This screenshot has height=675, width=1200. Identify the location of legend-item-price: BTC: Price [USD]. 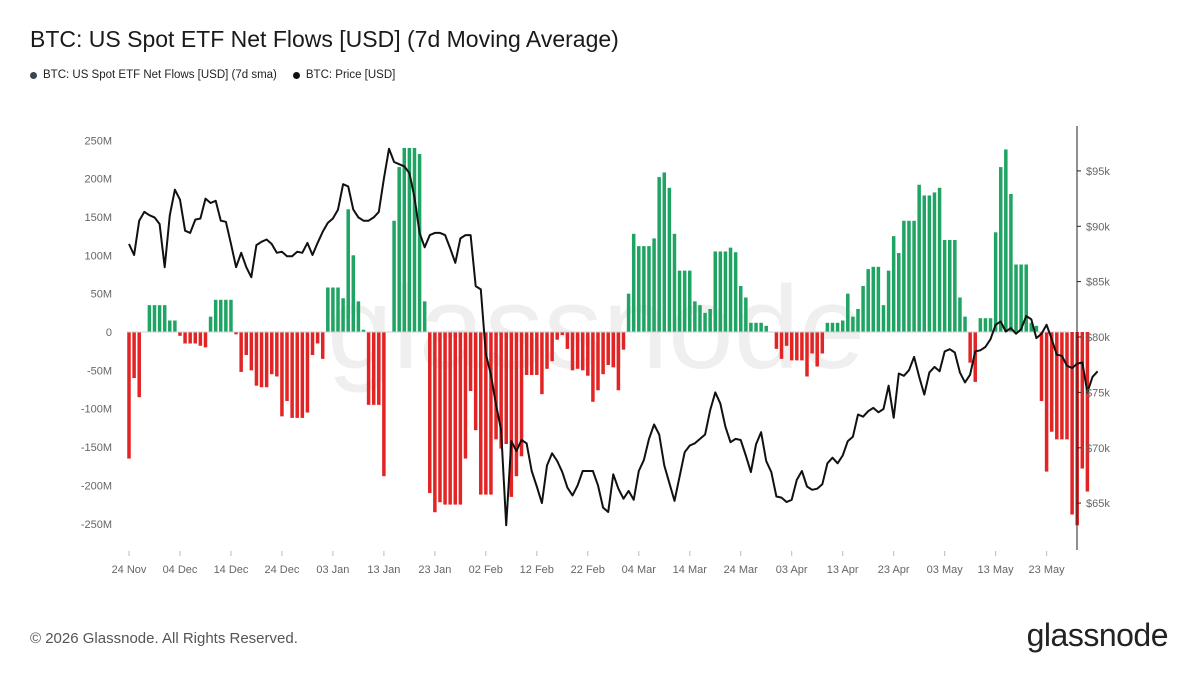
(343, 75).